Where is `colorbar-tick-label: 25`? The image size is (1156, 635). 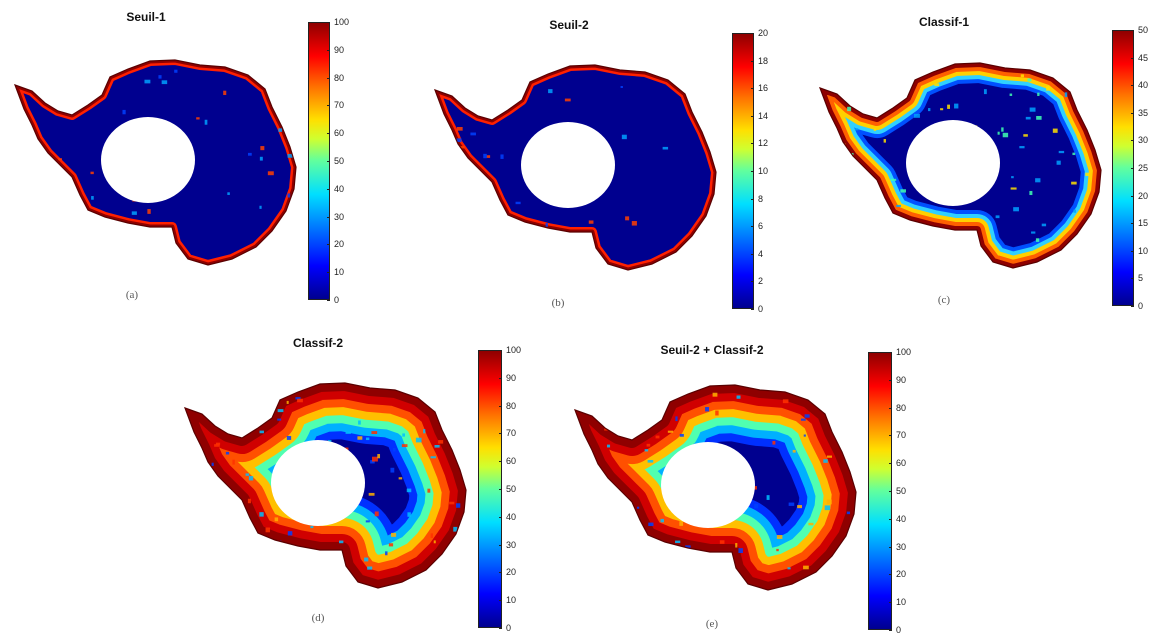 colorbar-tick-label: 25 is located at coordinates (1143, 168).